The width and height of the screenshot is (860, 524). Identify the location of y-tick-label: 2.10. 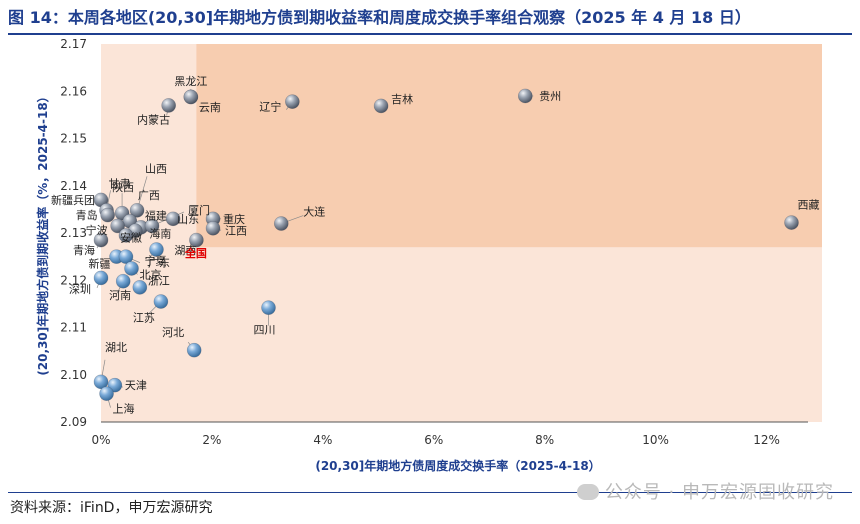
(73, 375).